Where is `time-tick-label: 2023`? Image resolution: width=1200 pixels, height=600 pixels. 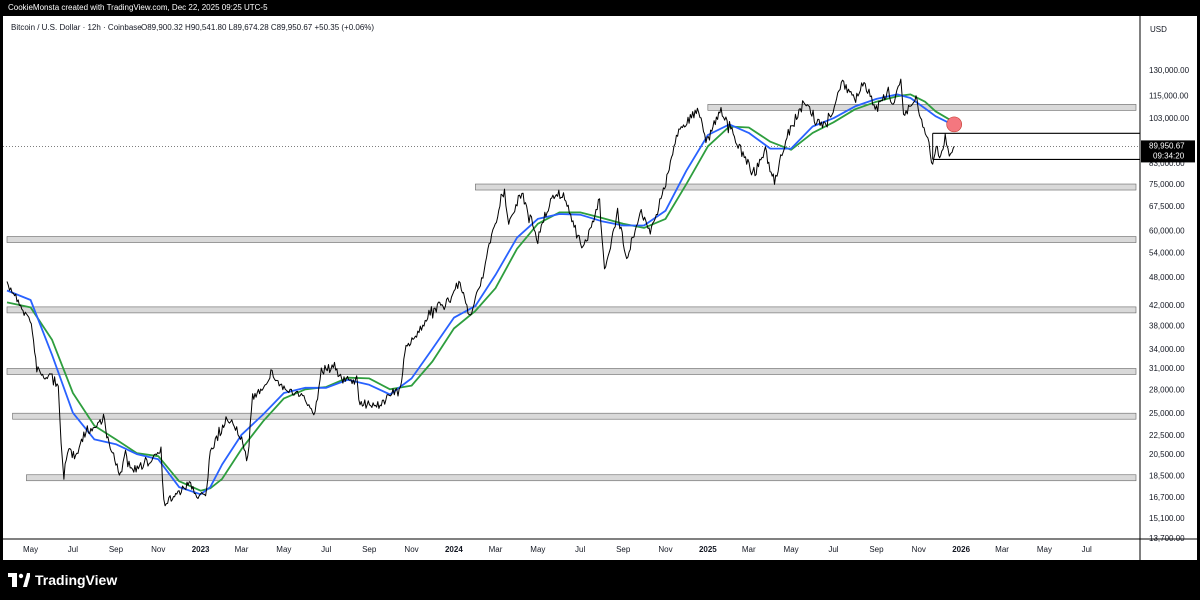 time-tick-label: 2023 is located at coordinates (201, 549).